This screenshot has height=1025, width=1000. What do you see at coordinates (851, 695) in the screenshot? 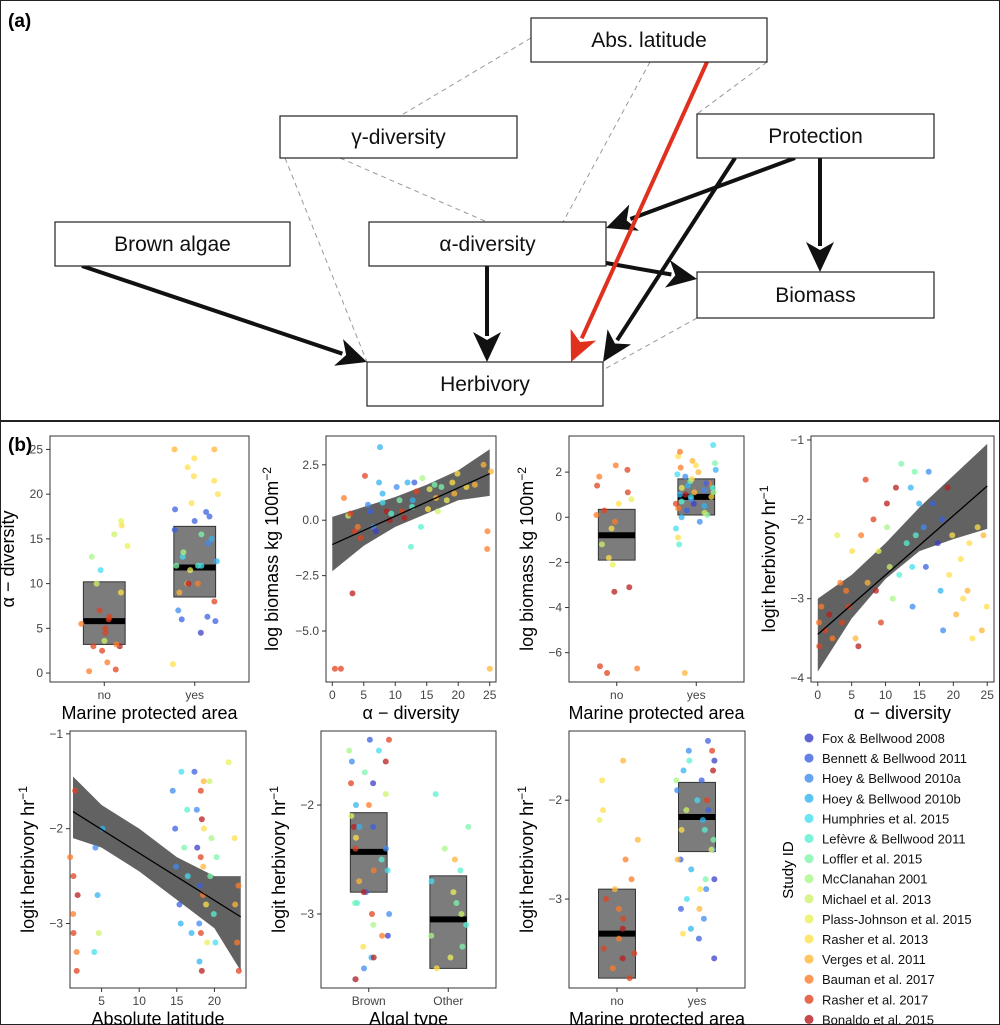
I see `x-tick-label: 5` at bounding box center [851, 695].